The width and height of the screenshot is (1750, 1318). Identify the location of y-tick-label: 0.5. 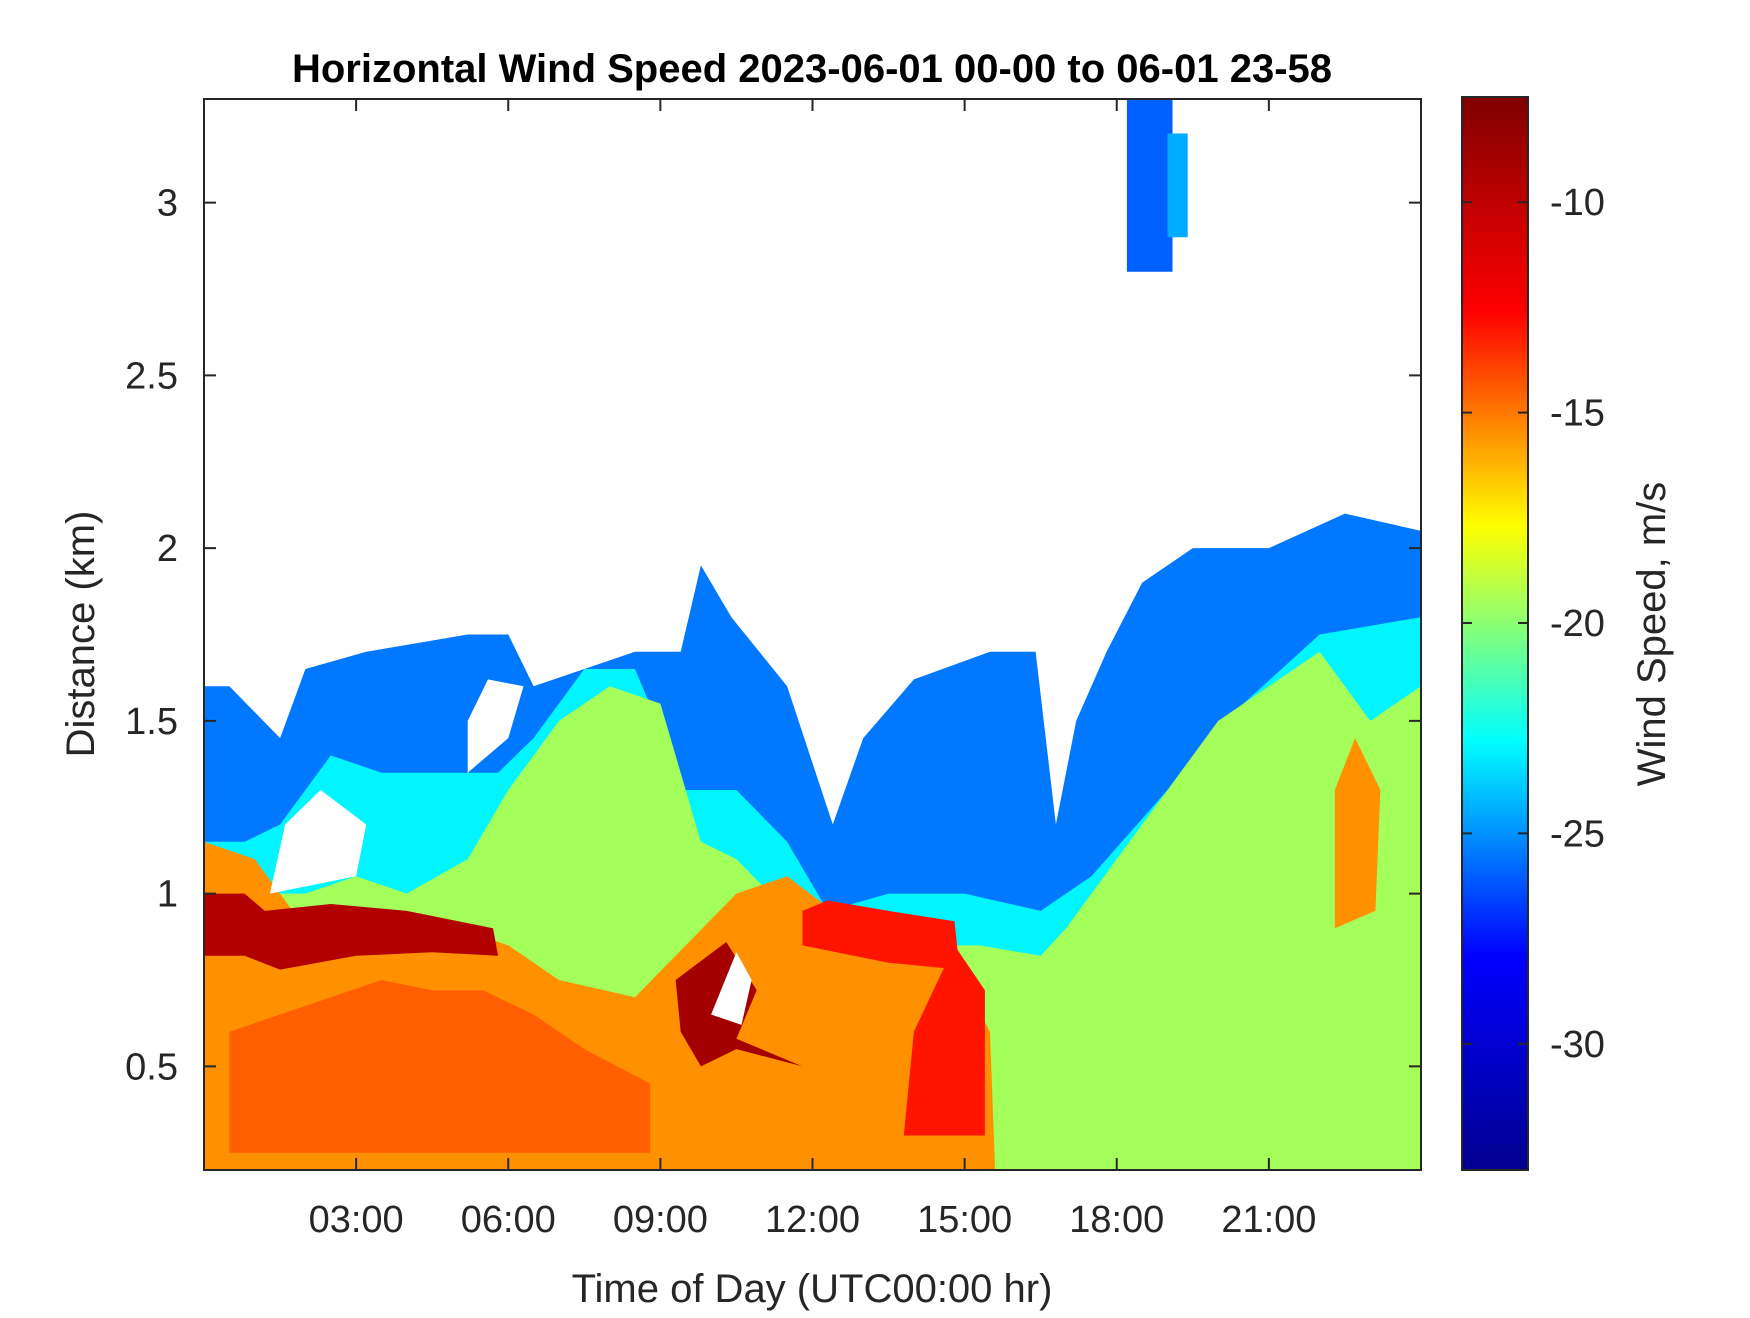
(151, 1067).